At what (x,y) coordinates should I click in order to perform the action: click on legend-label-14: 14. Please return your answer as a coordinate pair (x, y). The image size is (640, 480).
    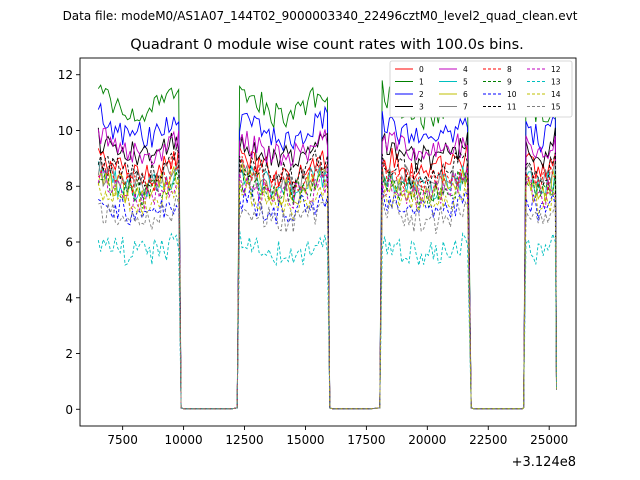
    Looking at the image, I should click on (556, 94).